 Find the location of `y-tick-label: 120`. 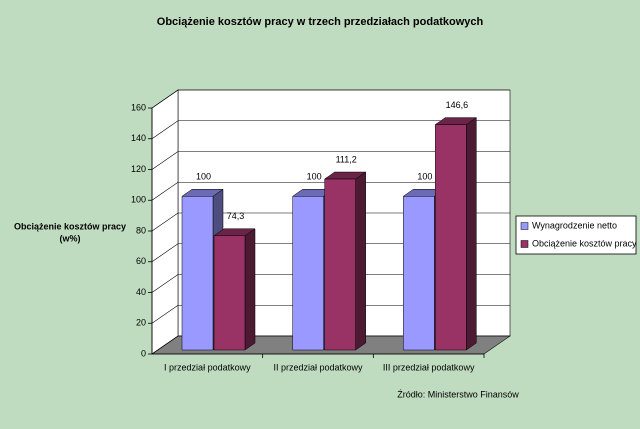

y-tick-label: 120 is located at coordinates (138, 169).